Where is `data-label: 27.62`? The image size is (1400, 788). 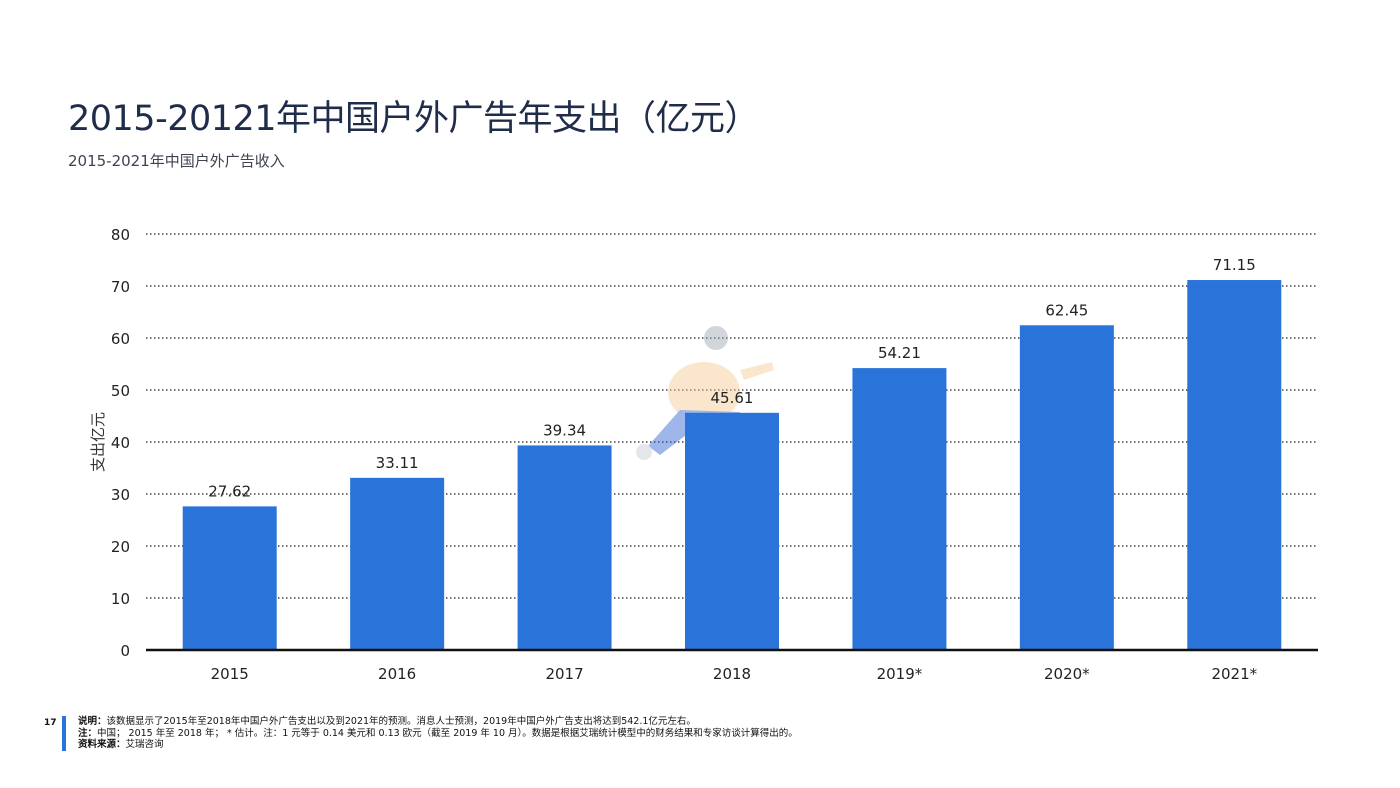 data-label: 27.62 is located at coordinates (229, 491).